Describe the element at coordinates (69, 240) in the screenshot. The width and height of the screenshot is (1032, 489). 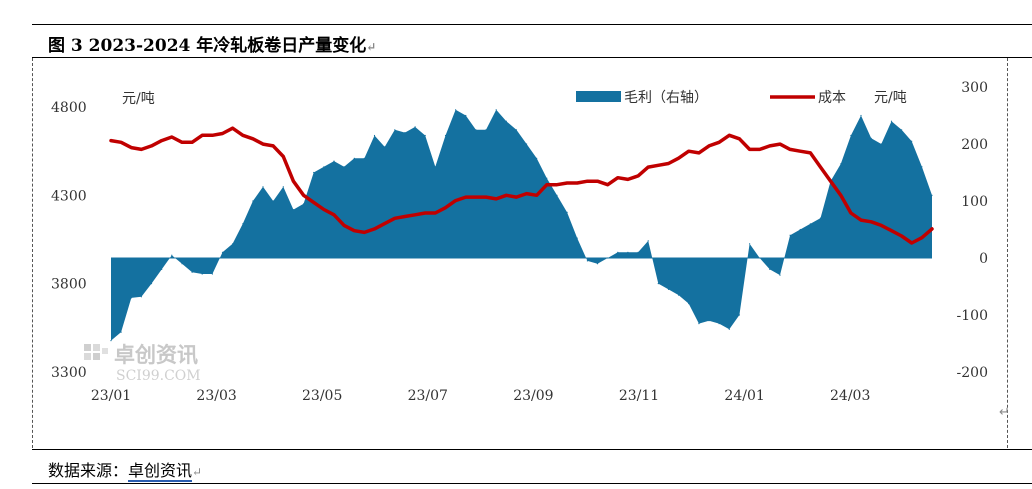
I see `left-axis: 3300 3800 4300 4800` at that location.